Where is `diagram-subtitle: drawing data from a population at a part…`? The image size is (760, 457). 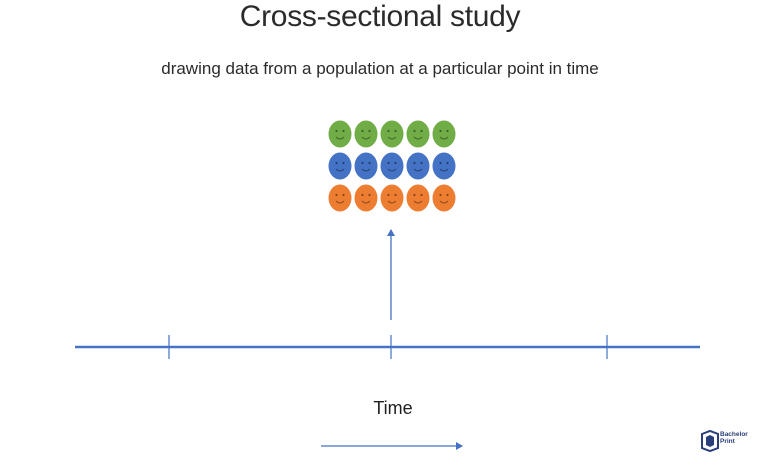
diagram-subtitle: drawing data from a population at a part… is located at coordinates (380, 68).